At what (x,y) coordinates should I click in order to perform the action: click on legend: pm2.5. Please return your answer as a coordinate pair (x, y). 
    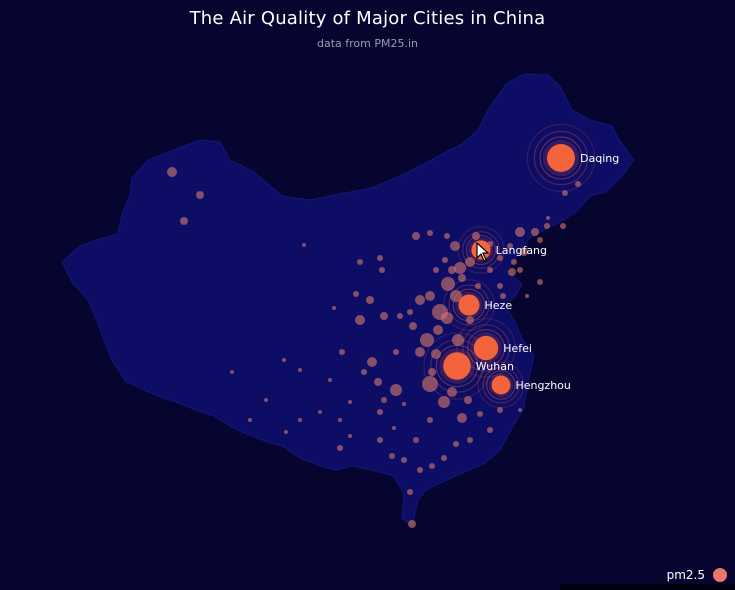
    Looking at the image, I should click on (697, 575).